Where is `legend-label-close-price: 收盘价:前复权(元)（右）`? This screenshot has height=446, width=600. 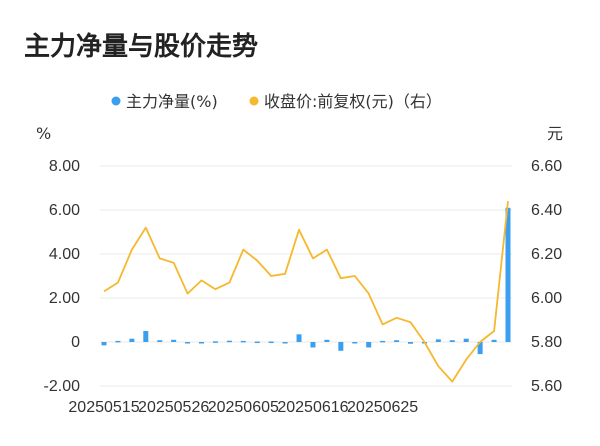 legend-label-close-price: 收盘价:前复权(元)（右） is located at coordinates (353, 101).